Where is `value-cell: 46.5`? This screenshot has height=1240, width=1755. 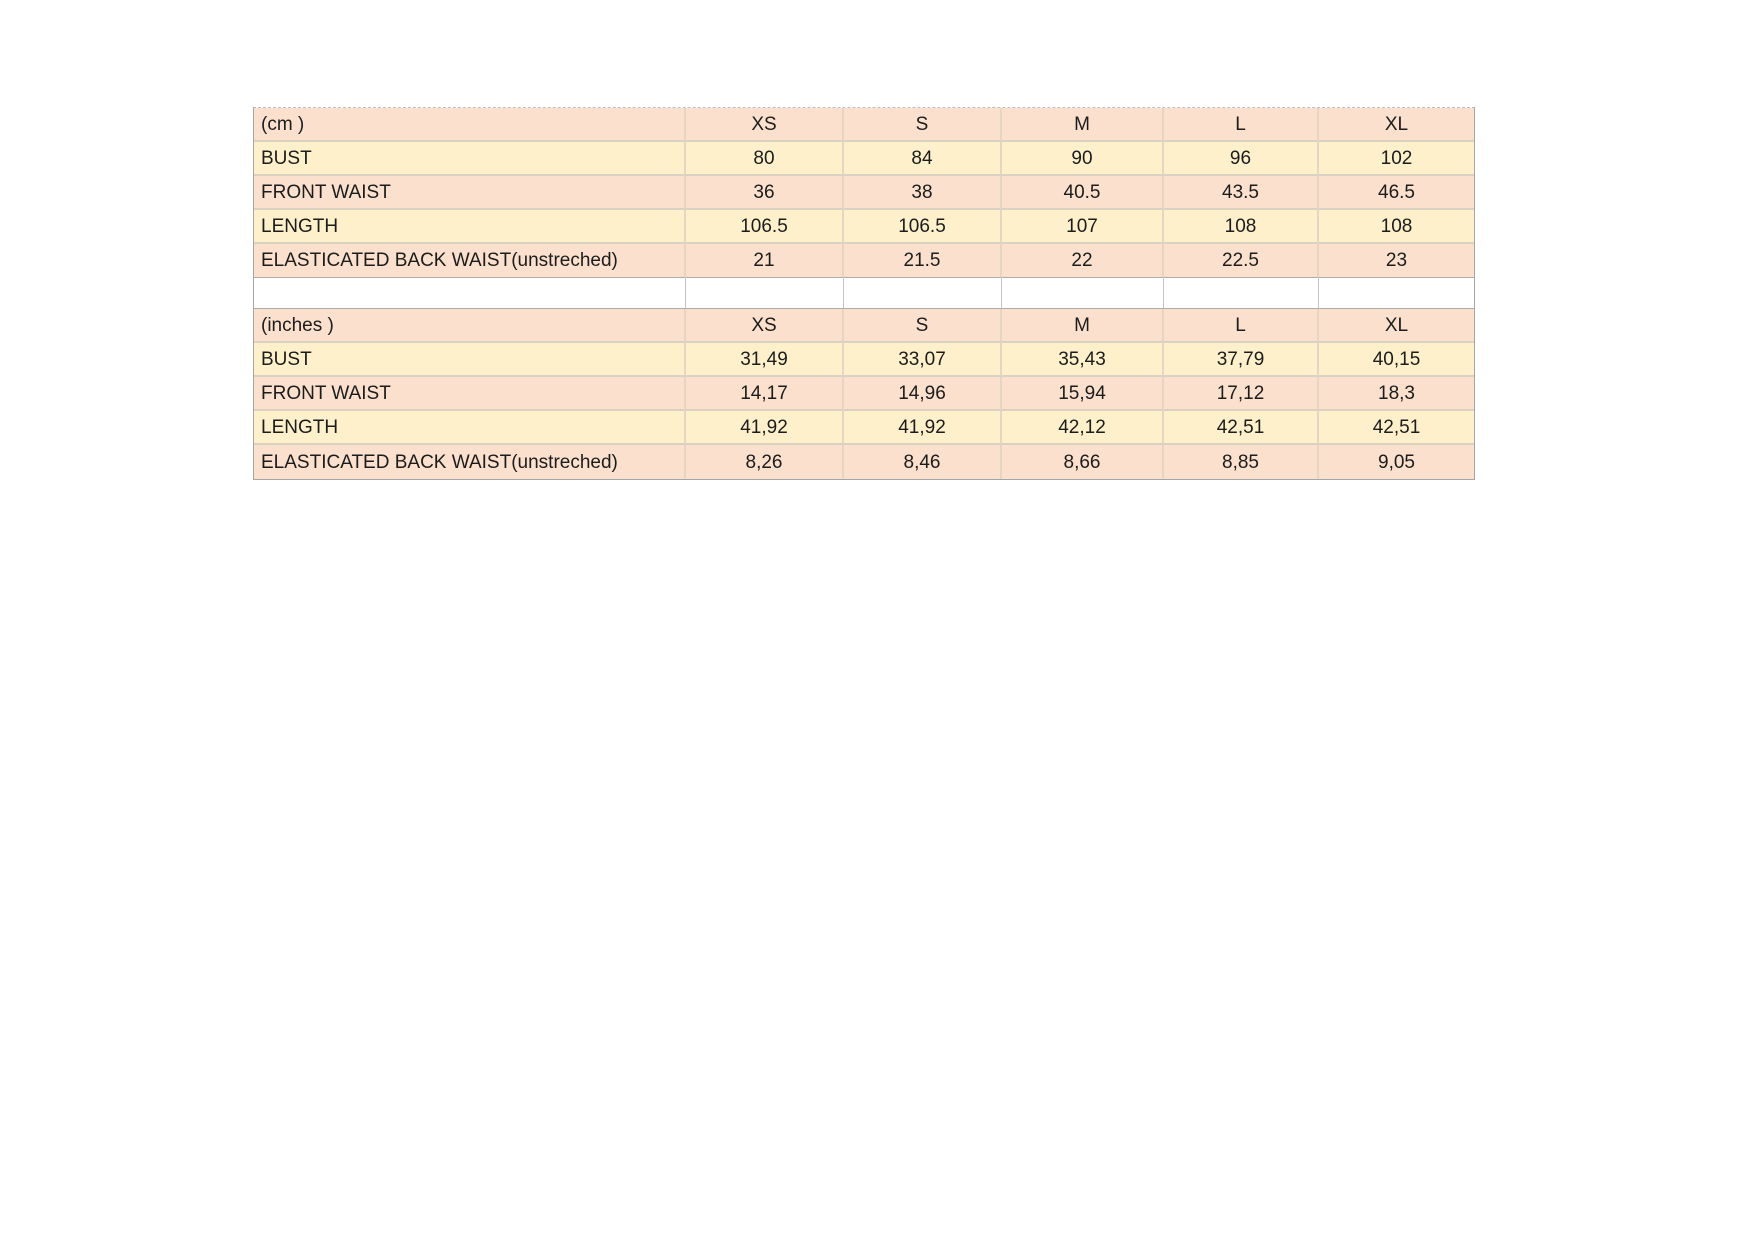
value-cell: 46.5 is located at coordinates (1396, 193).